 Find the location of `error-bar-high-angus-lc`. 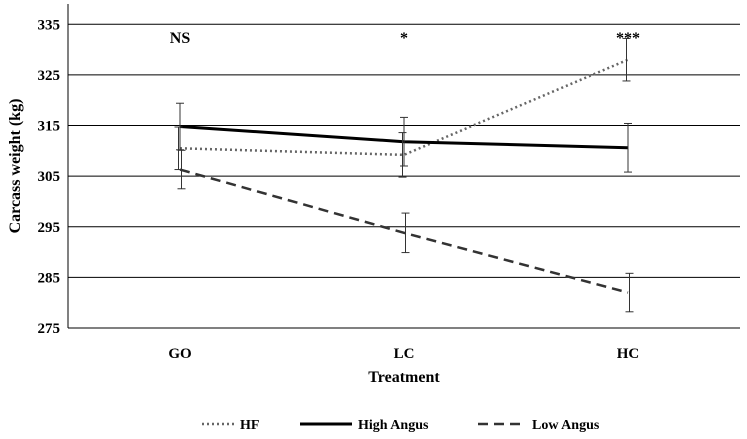

error-bar-high-angus-lc is located at coordinates (404, 141).